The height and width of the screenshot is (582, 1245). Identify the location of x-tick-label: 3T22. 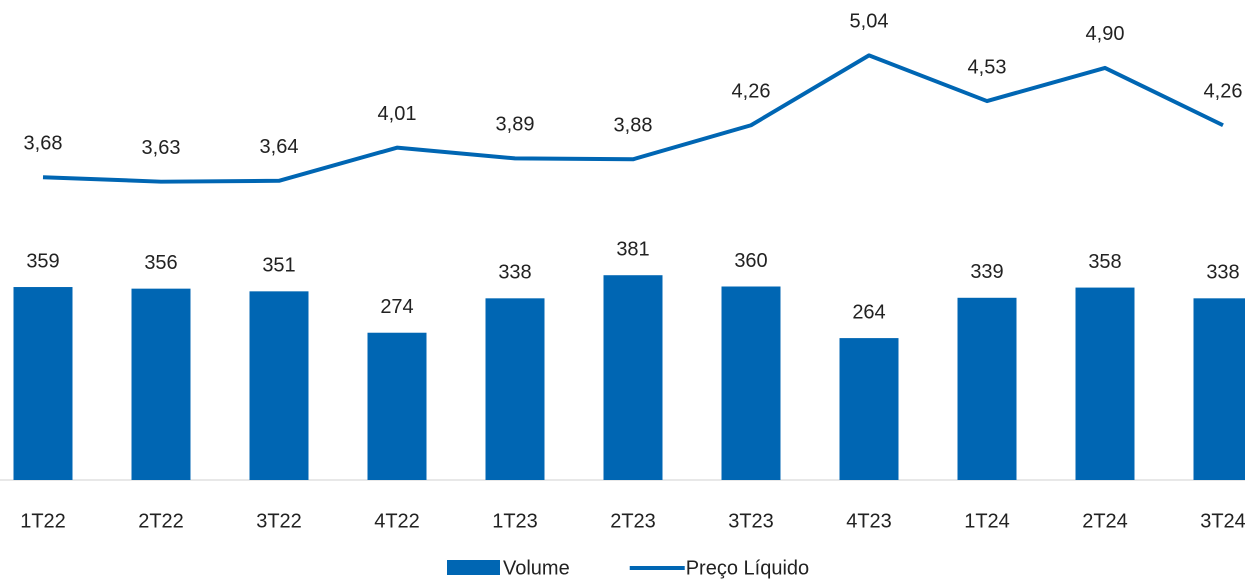
(279, 521).